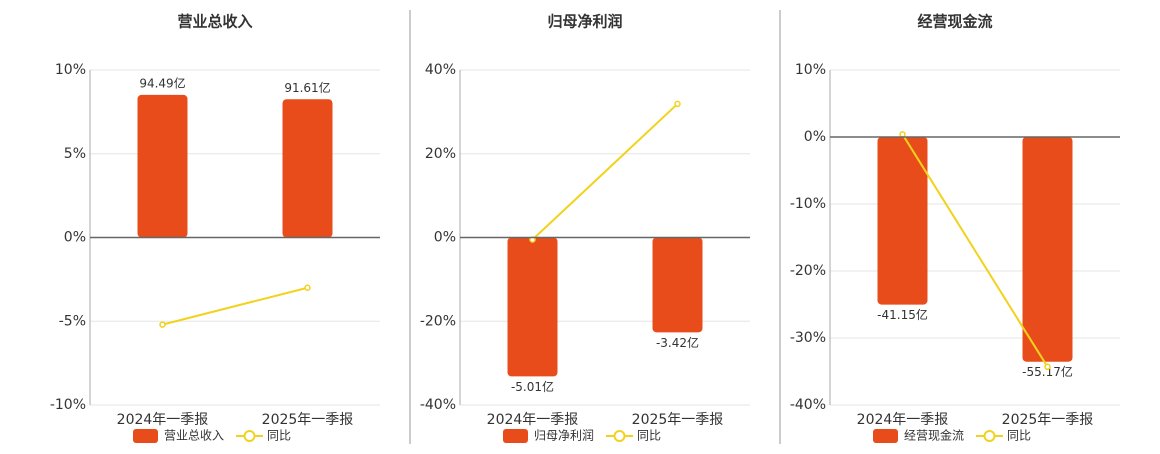  What do you see at coordinates (584, 22) in the screenshot?
I see `panel-title: 归母净利润` at bounding box center [584, 22].